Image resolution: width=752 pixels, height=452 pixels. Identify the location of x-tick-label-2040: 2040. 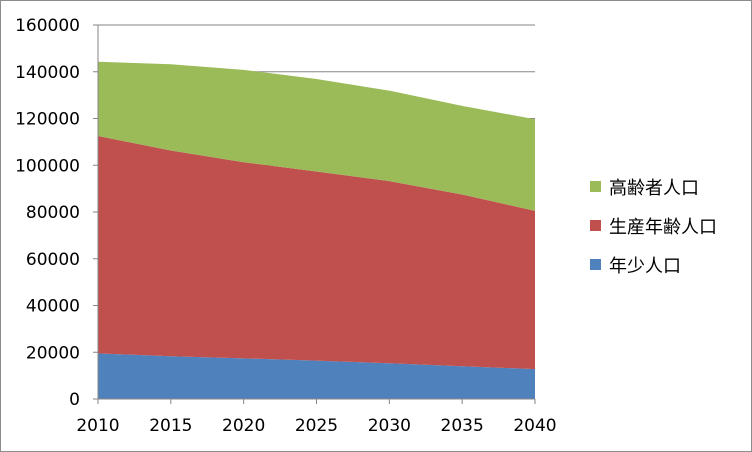
(534, 426).